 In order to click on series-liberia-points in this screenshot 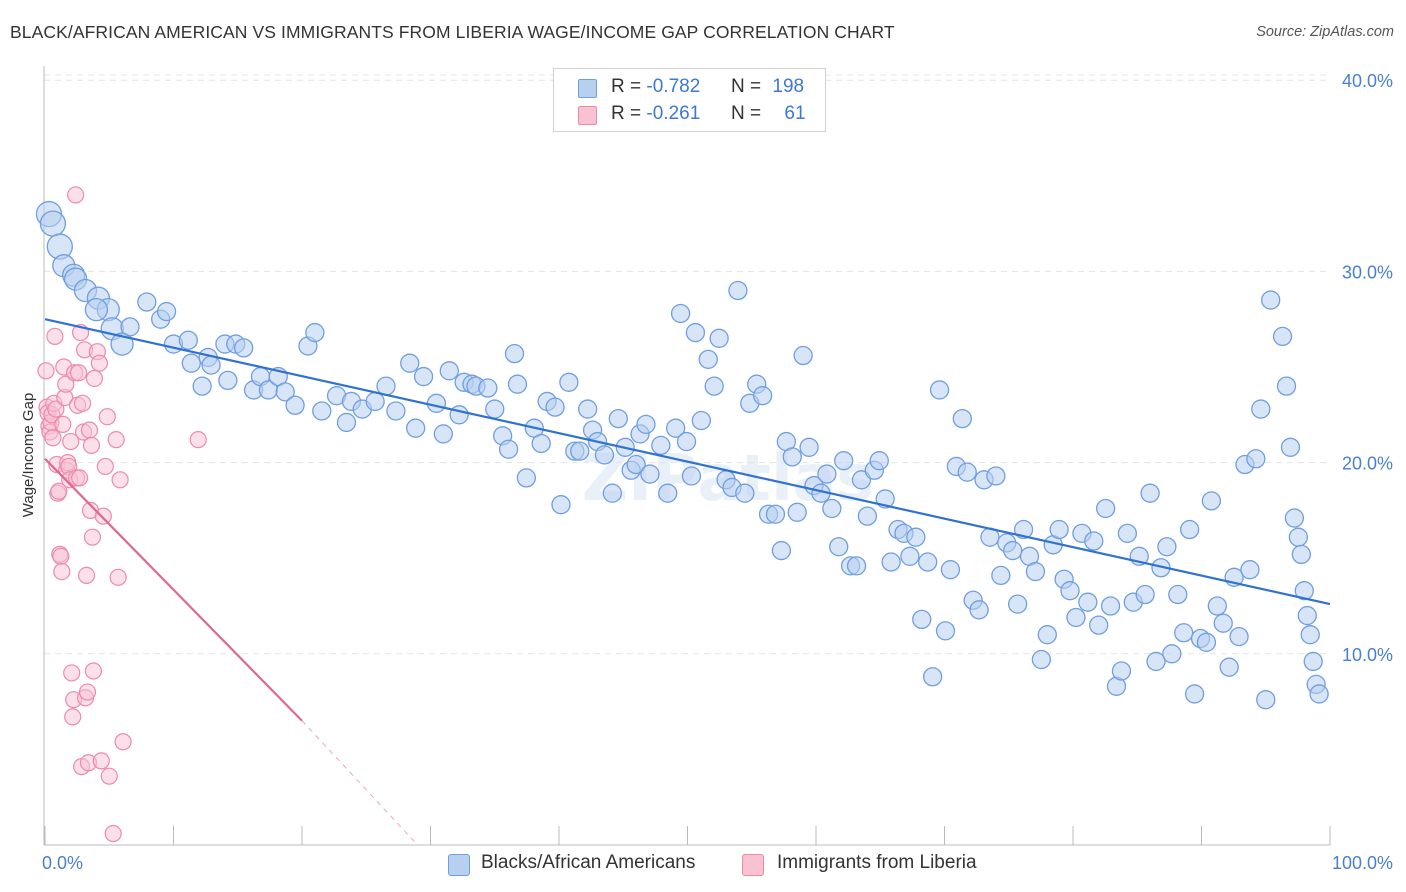, I will do `click(122, 514)`.